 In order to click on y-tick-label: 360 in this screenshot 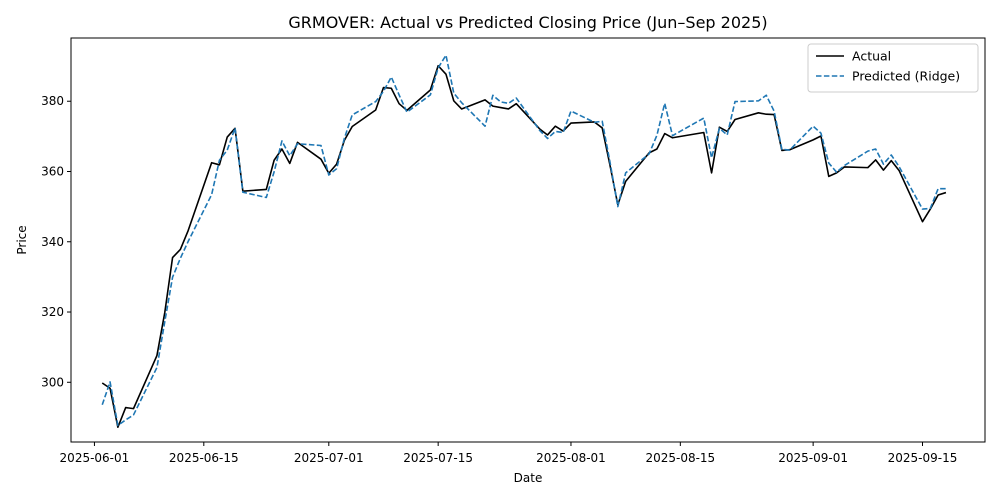, I will do `click(52, 171)`.